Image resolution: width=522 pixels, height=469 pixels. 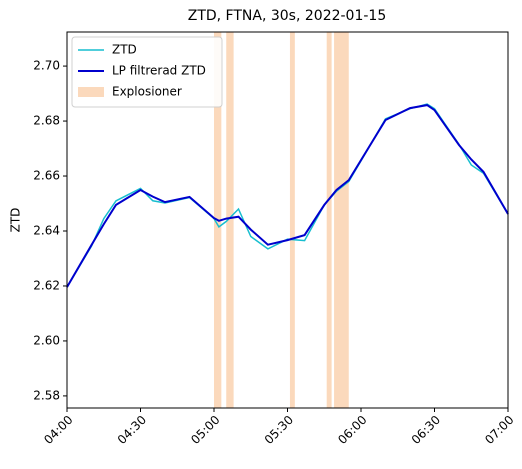 I want to click on y-tick-label: 2.68, so click(x=46, y=121).